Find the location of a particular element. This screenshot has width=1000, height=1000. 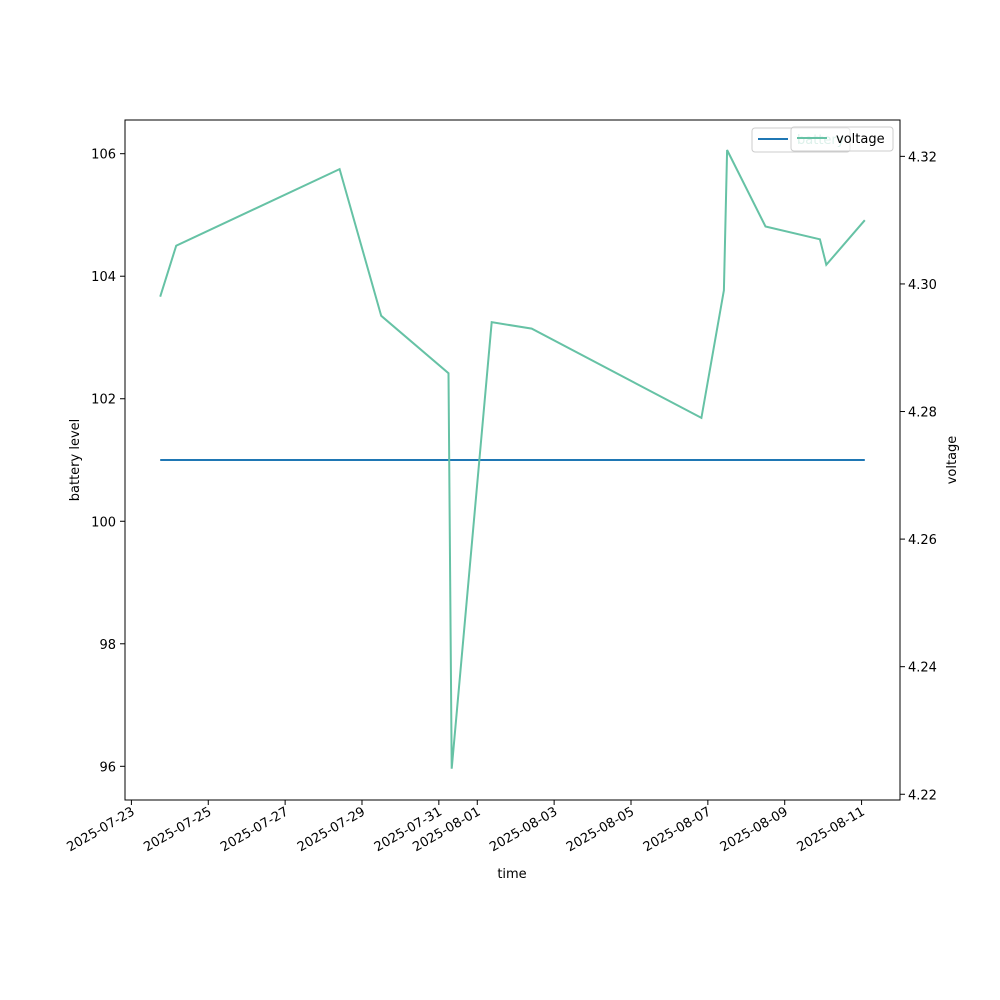

y-right-tick-label: 4.32 is located at coordinates (922, 157).